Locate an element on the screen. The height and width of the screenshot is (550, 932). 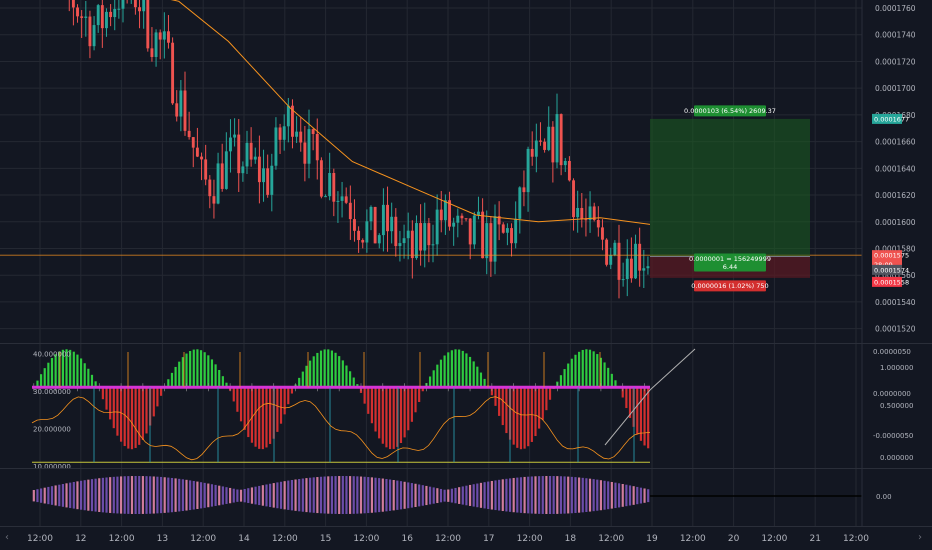
momentum-panel is located at coordinates (447, 495).